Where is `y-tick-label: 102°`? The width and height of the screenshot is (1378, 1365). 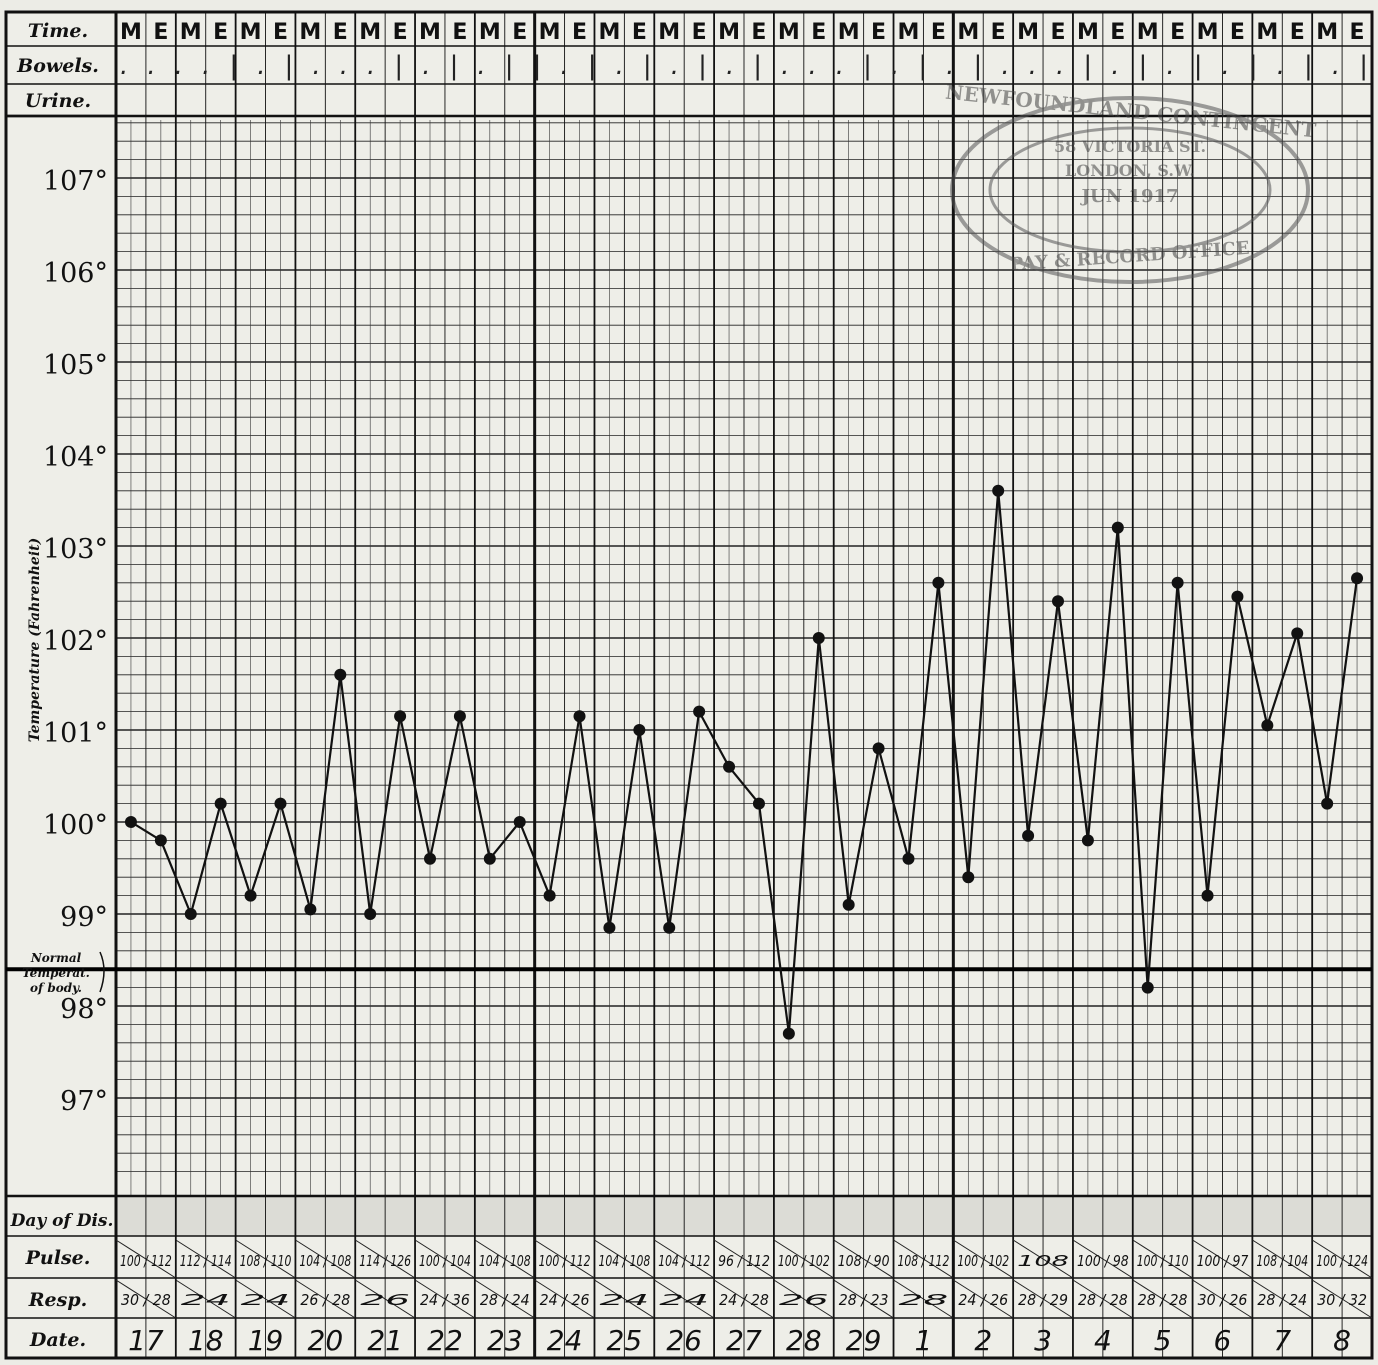 y-tick-label: 102° is located at coordinates (75, 641).